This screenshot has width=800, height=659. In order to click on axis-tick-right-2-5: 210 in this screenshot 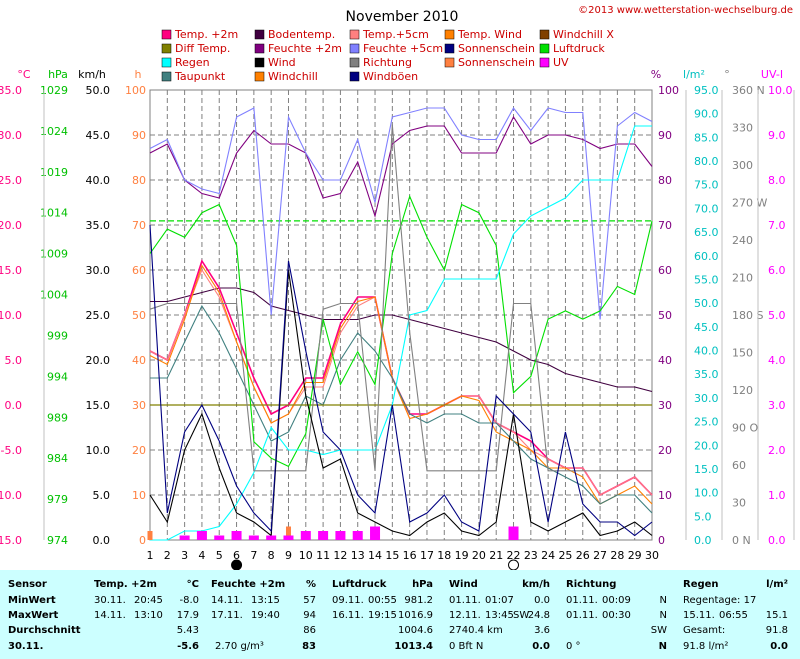, I will do `click(742, 278)`.